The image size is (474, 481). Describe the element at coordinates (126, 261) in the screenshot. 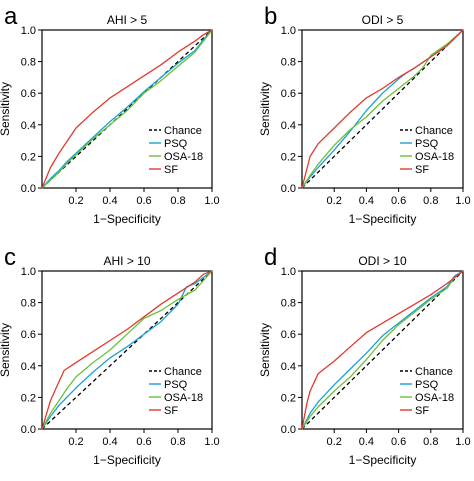

I see `panel-title: AHI > 10` at that location.